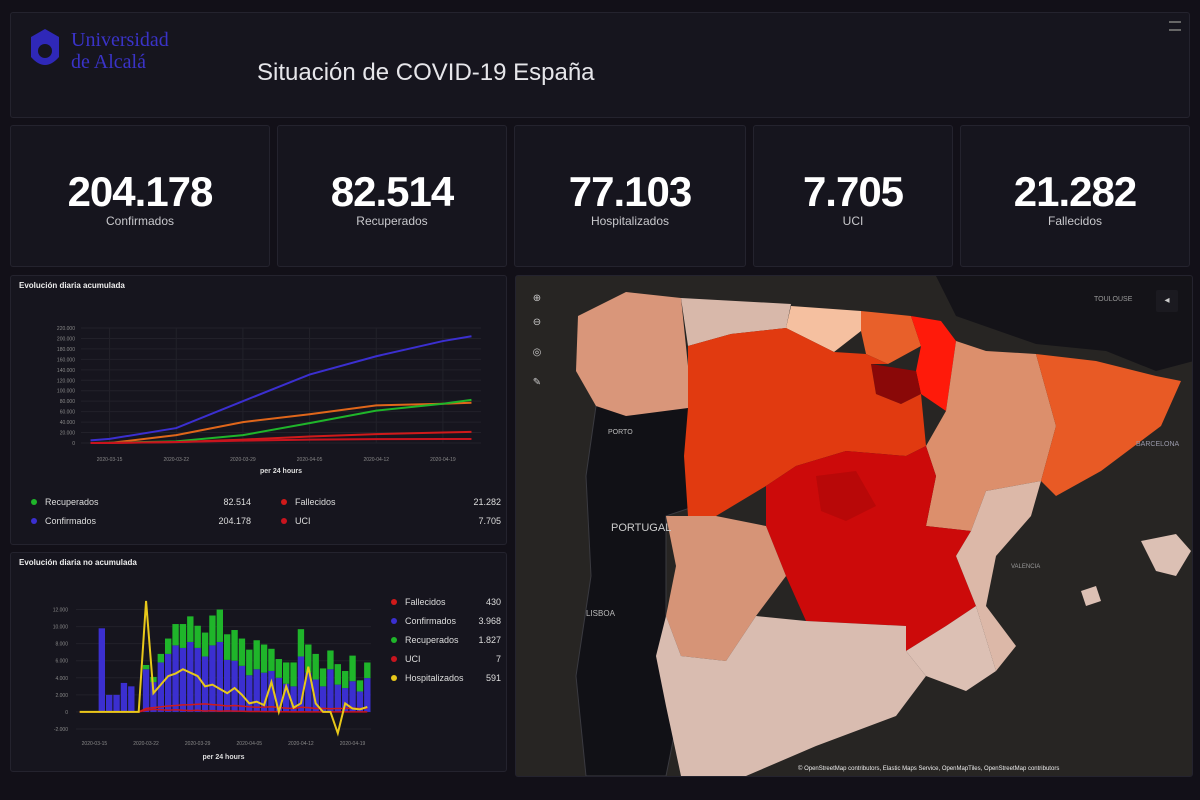 This screenshot has width=1200, height=800. Describe the element at coordinates (66, 360) in the screenshot. I see `y-tick-label: 160.000` at that location.